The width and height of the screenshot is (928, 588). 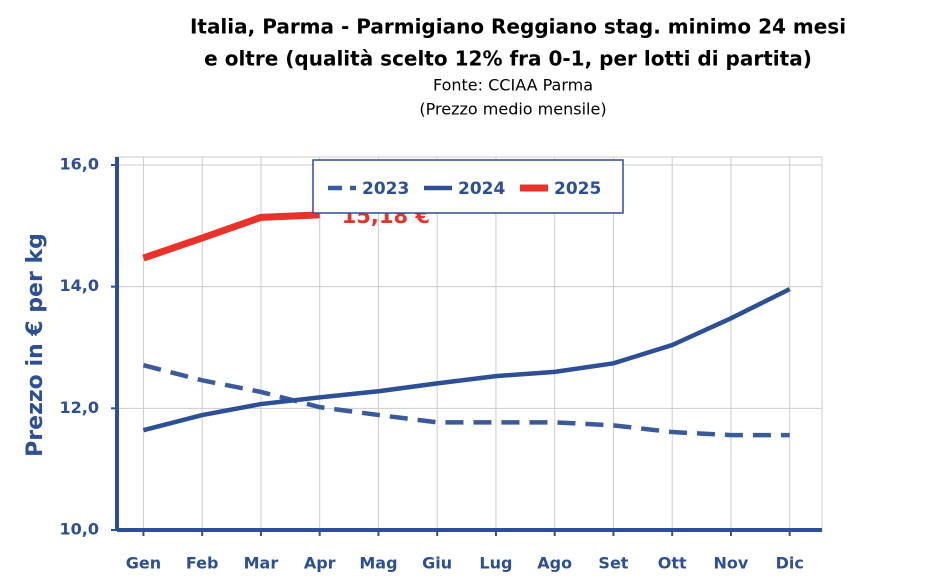 I want to click on chart-subtitle: Fonte: CCIAA Parma, so click(x=513, y=85).